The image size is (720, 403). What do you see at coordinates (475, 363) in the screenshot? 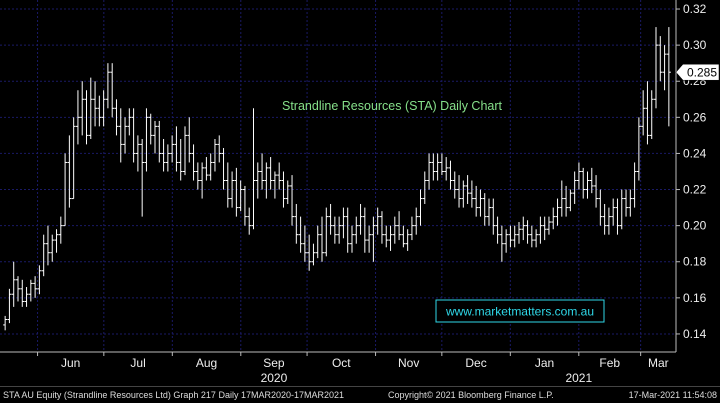
I see `x-tick-label: Dec` at bounding box center [475, 363].